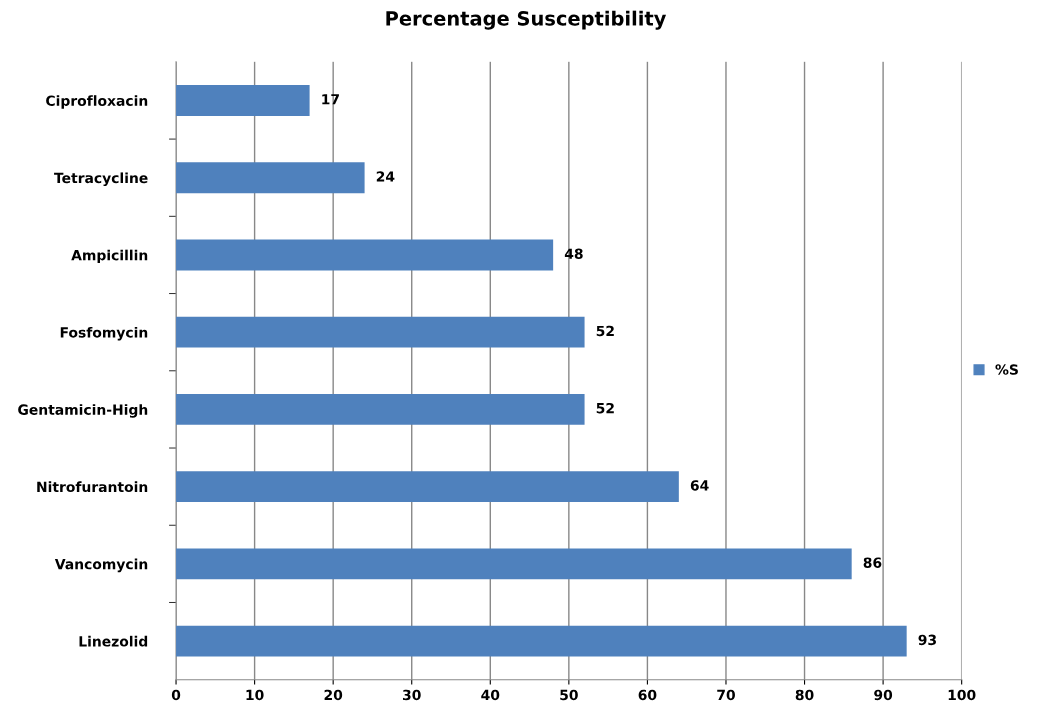 This screenshot has width=1051, height=711. What do you see at coordinates (330, 99) in the screenshot?
I see `data-label: 17` at bounding box center [330, 99].